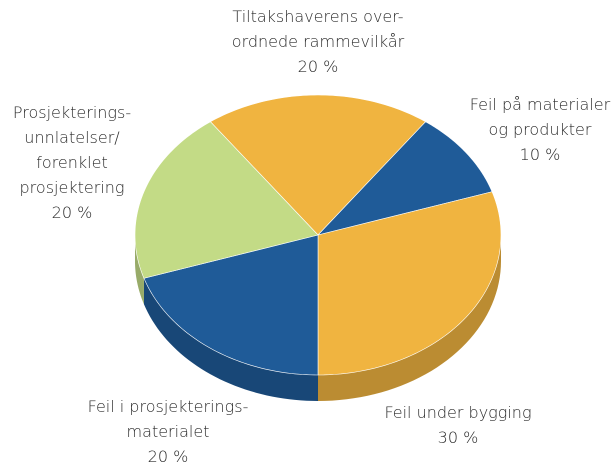  I want to click on label-line: Feil på materialer, so click(540, 104).